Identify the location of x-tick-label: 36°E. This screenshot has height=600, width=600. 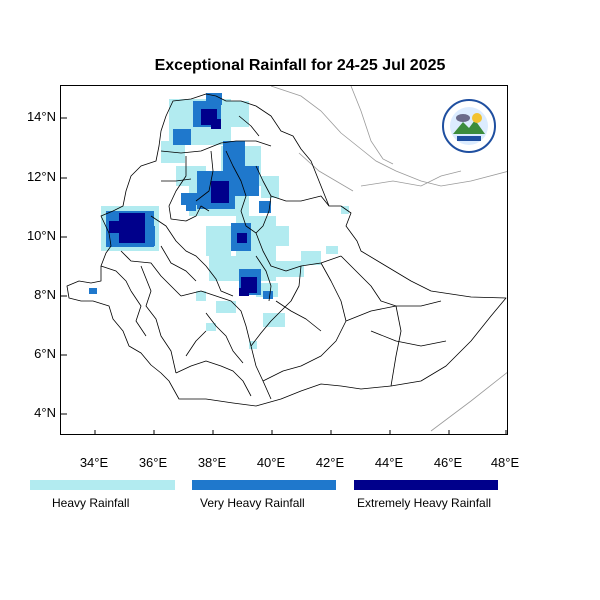
(153, 462).